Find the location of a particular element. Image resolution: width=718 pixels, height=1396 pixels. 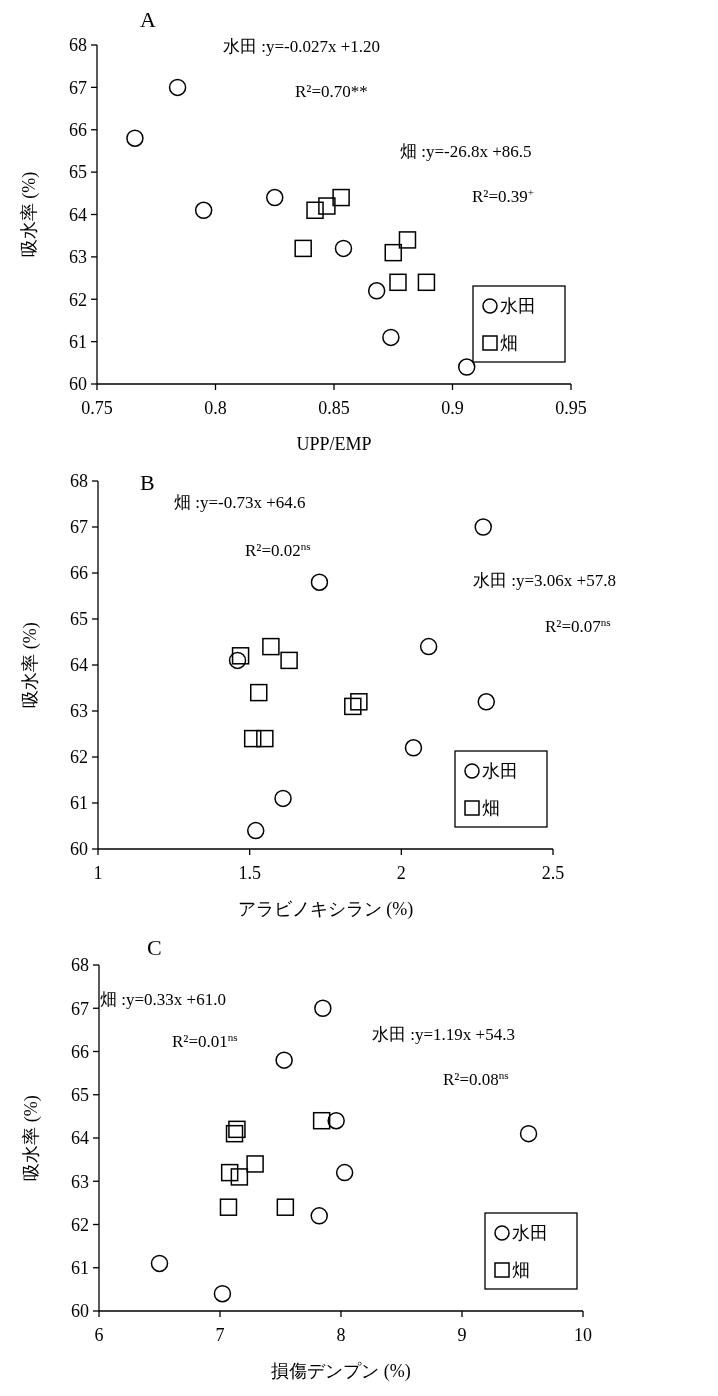

annotation: 畑 :y=0.33x +61.0 is located at coordinates (163, 999).